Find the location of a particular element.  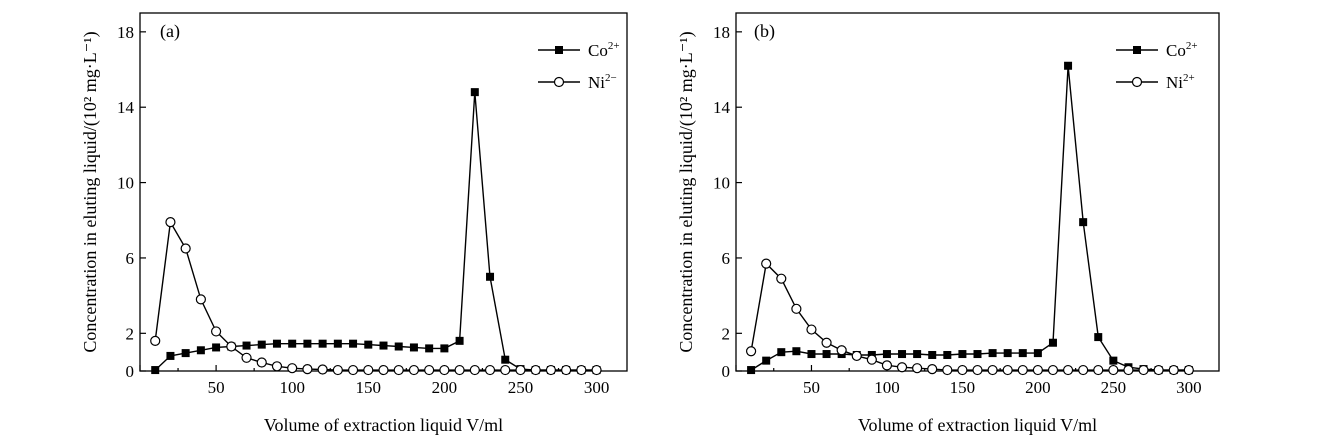

legend-label: Ni2+ is located at coordinates (1180, 82).